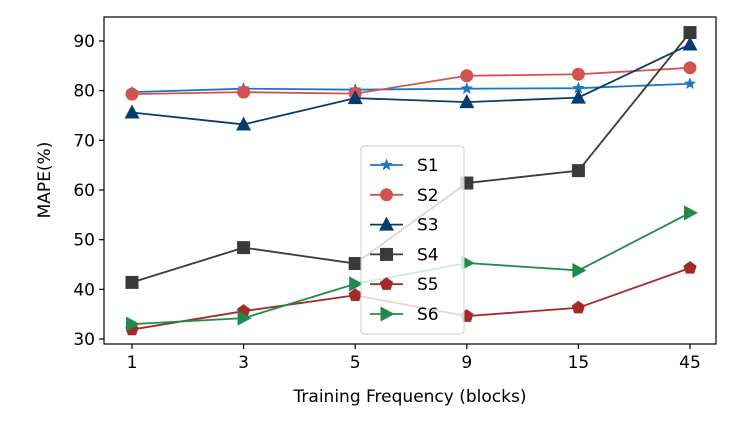 This screenshot has width=746, height=434. I want to click on x-axis: 1 3 5 9 15 45, so click(414, 358).